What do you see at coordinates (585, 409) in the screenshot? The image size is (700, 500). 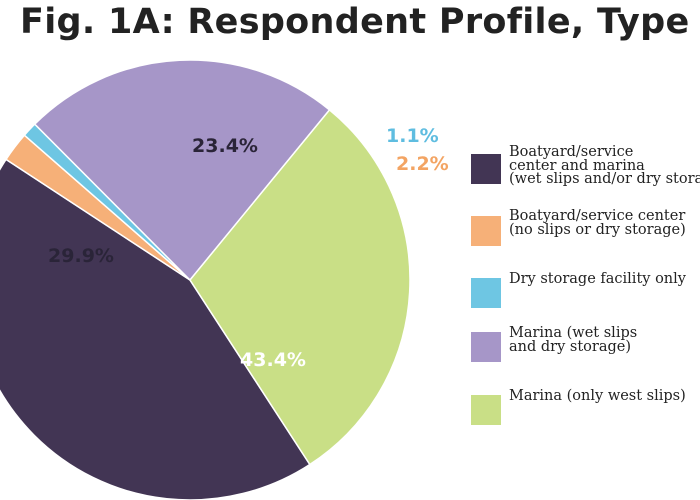 I see `legend-item-marina-wet-only: Marina (only west slips)` at bounding box center [585, 409].